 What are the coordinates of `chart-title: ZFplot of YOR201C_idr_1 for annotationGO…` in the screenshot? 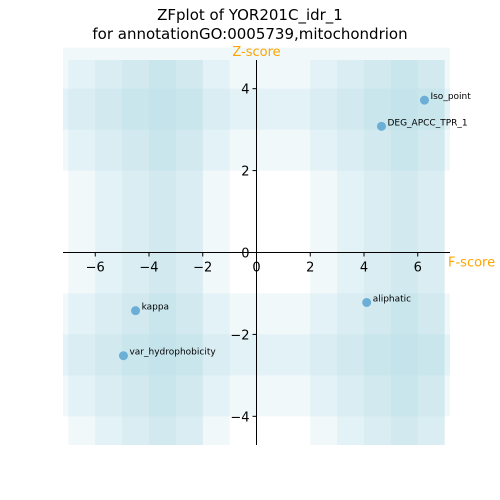 It's located at (250, 25).